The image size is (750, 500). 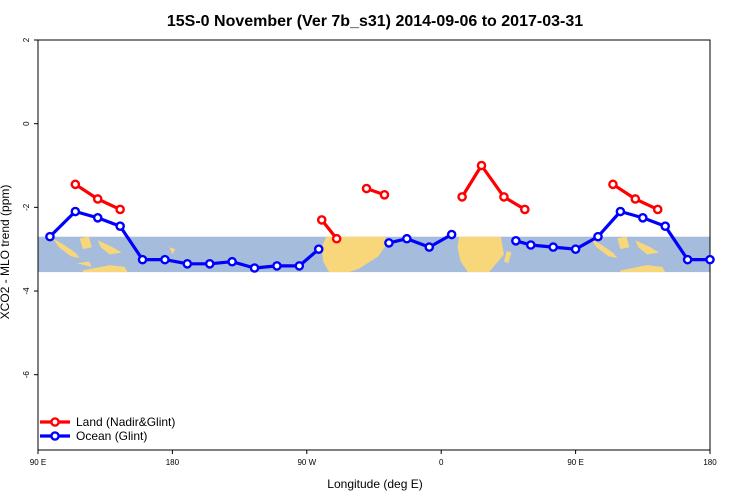 I want to click on y-tick-label: -2, so click(x=26, y=207).